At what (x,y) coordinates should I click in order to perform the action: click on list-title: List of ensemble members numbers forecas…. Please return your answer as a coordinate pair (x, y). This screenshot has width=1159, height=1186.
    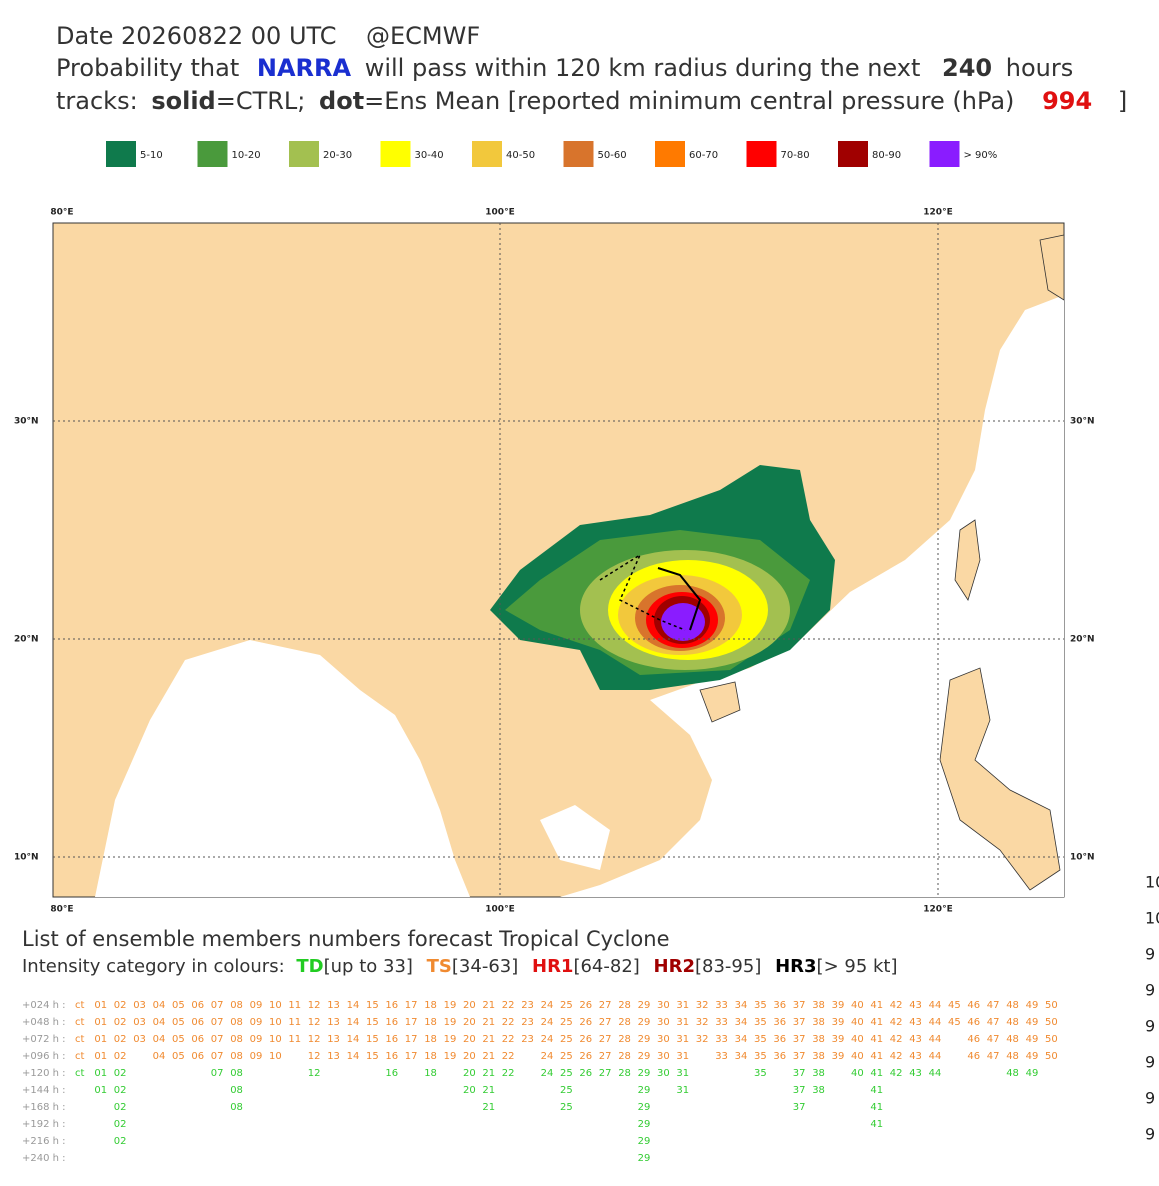
    Looking at the image, I should click on (346, 939).